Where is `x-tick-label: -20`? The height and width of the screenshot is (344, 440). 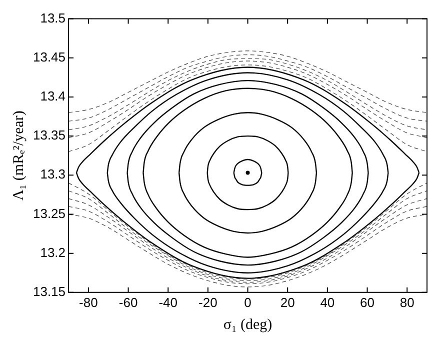 x-tick-label: -20 is located at coordinates (208, 302).